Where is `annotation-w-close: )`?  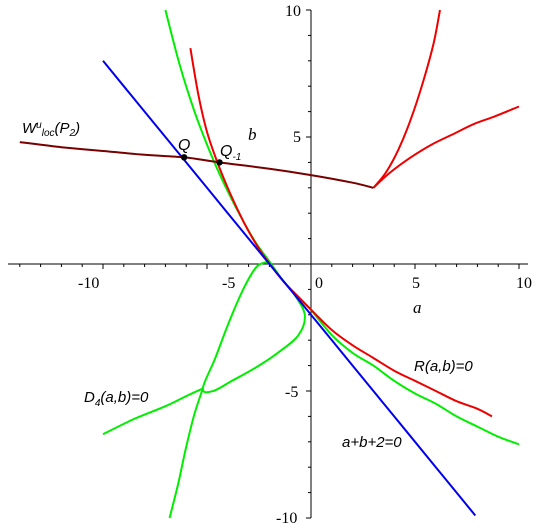 annotation-w-close: ) is located at coordinates (76, 128).